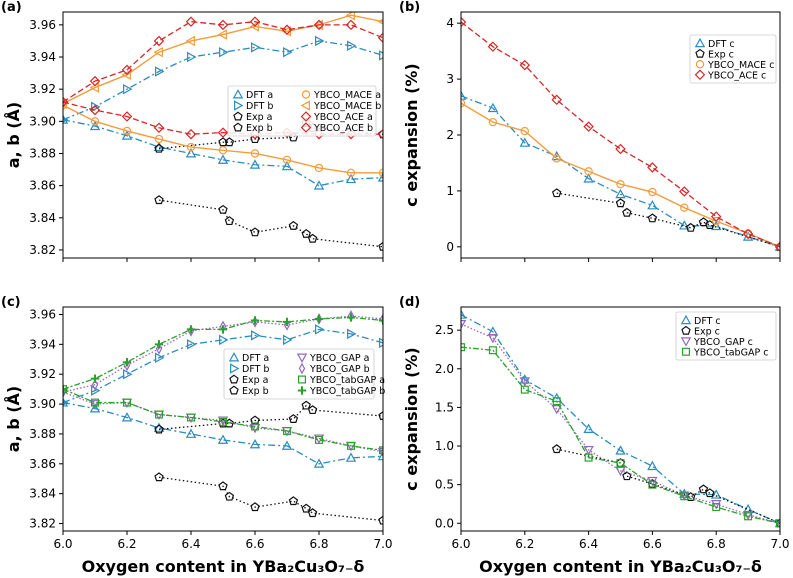  What do you see at coordinates (726, 336) in the screenshot?
I see `legend-box` at bounding box center [726, 336].